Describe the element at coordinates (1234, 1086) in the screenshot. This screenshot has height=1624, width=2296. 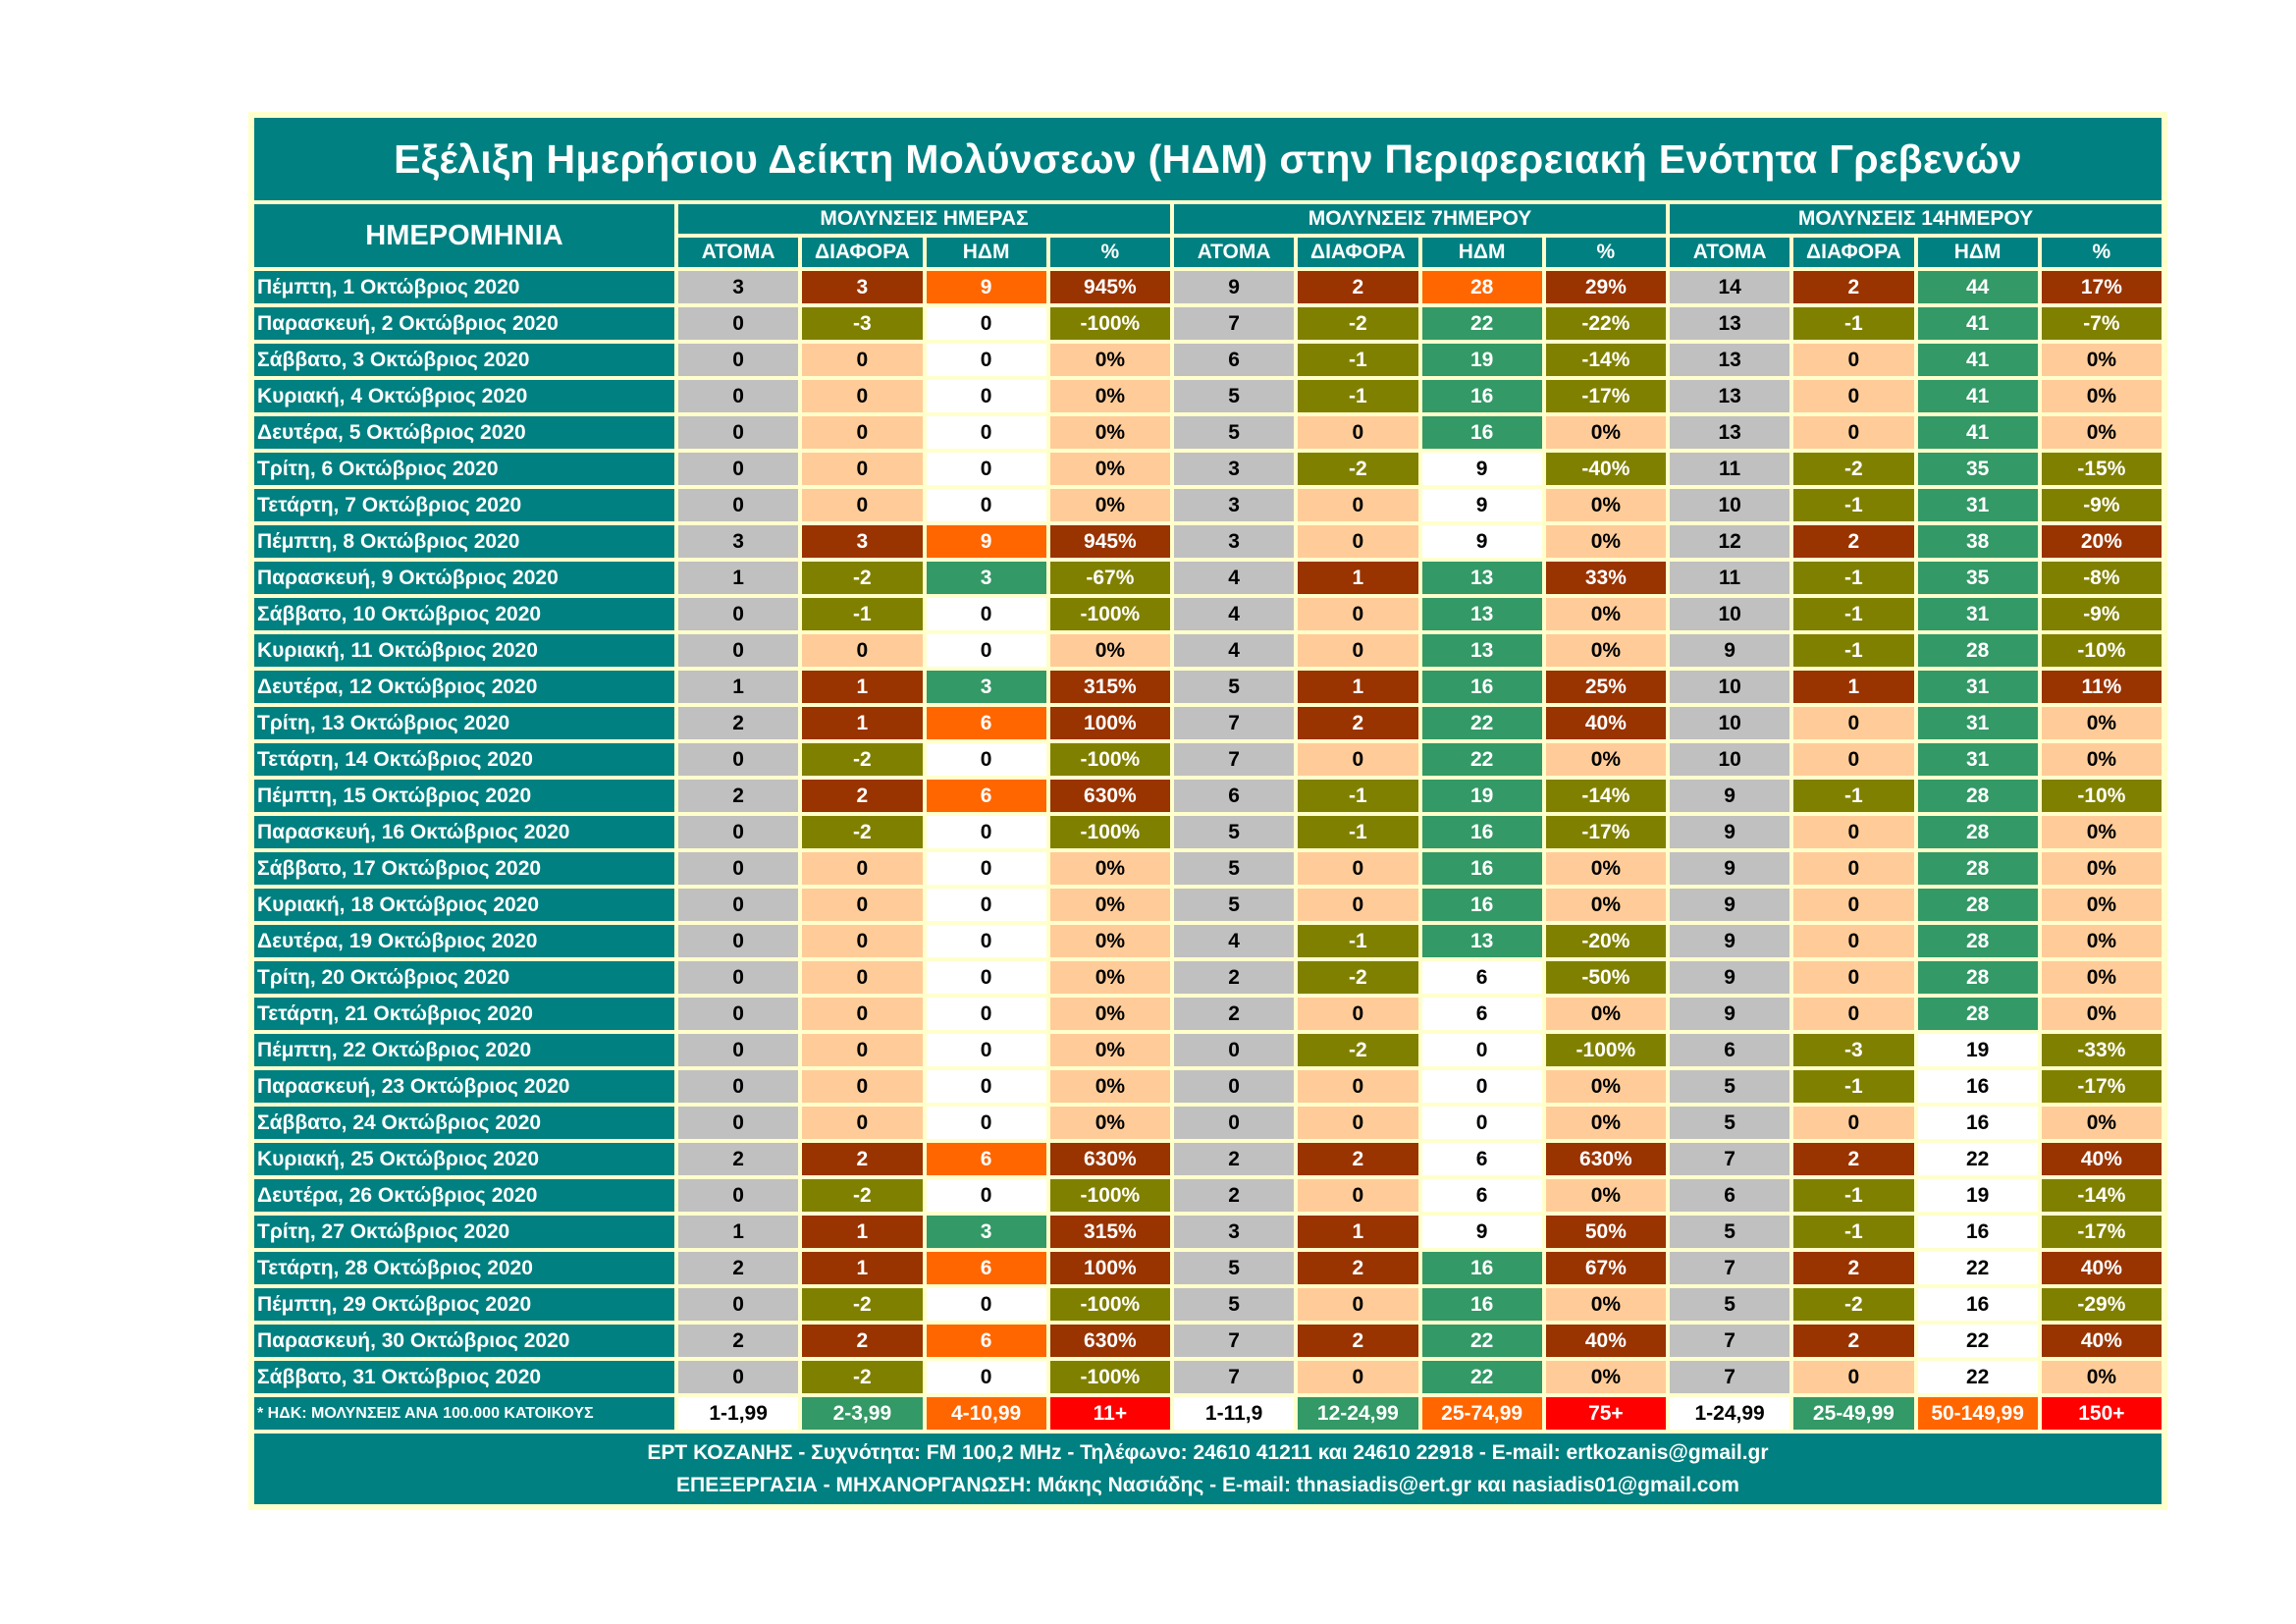
I see `7day-atoma-cell: 0` at that location.